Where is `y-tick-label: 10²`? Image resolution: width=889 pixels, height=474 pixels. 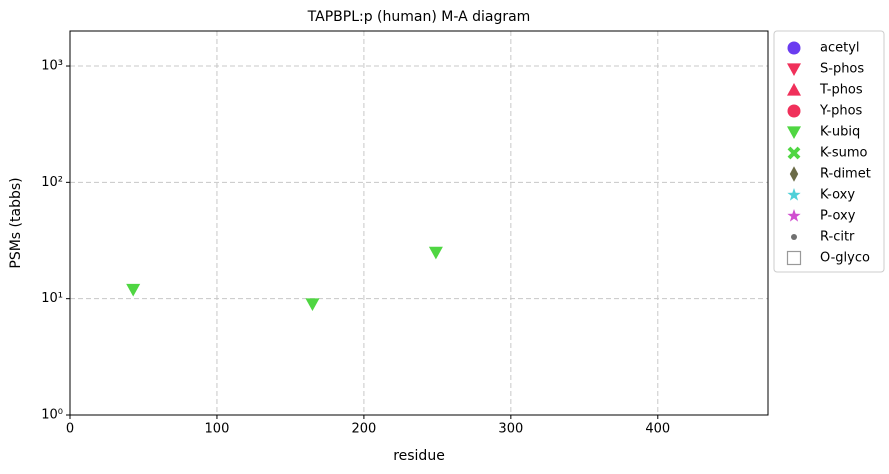
y-tick-label: 10² is located at coordinates (52, 182).